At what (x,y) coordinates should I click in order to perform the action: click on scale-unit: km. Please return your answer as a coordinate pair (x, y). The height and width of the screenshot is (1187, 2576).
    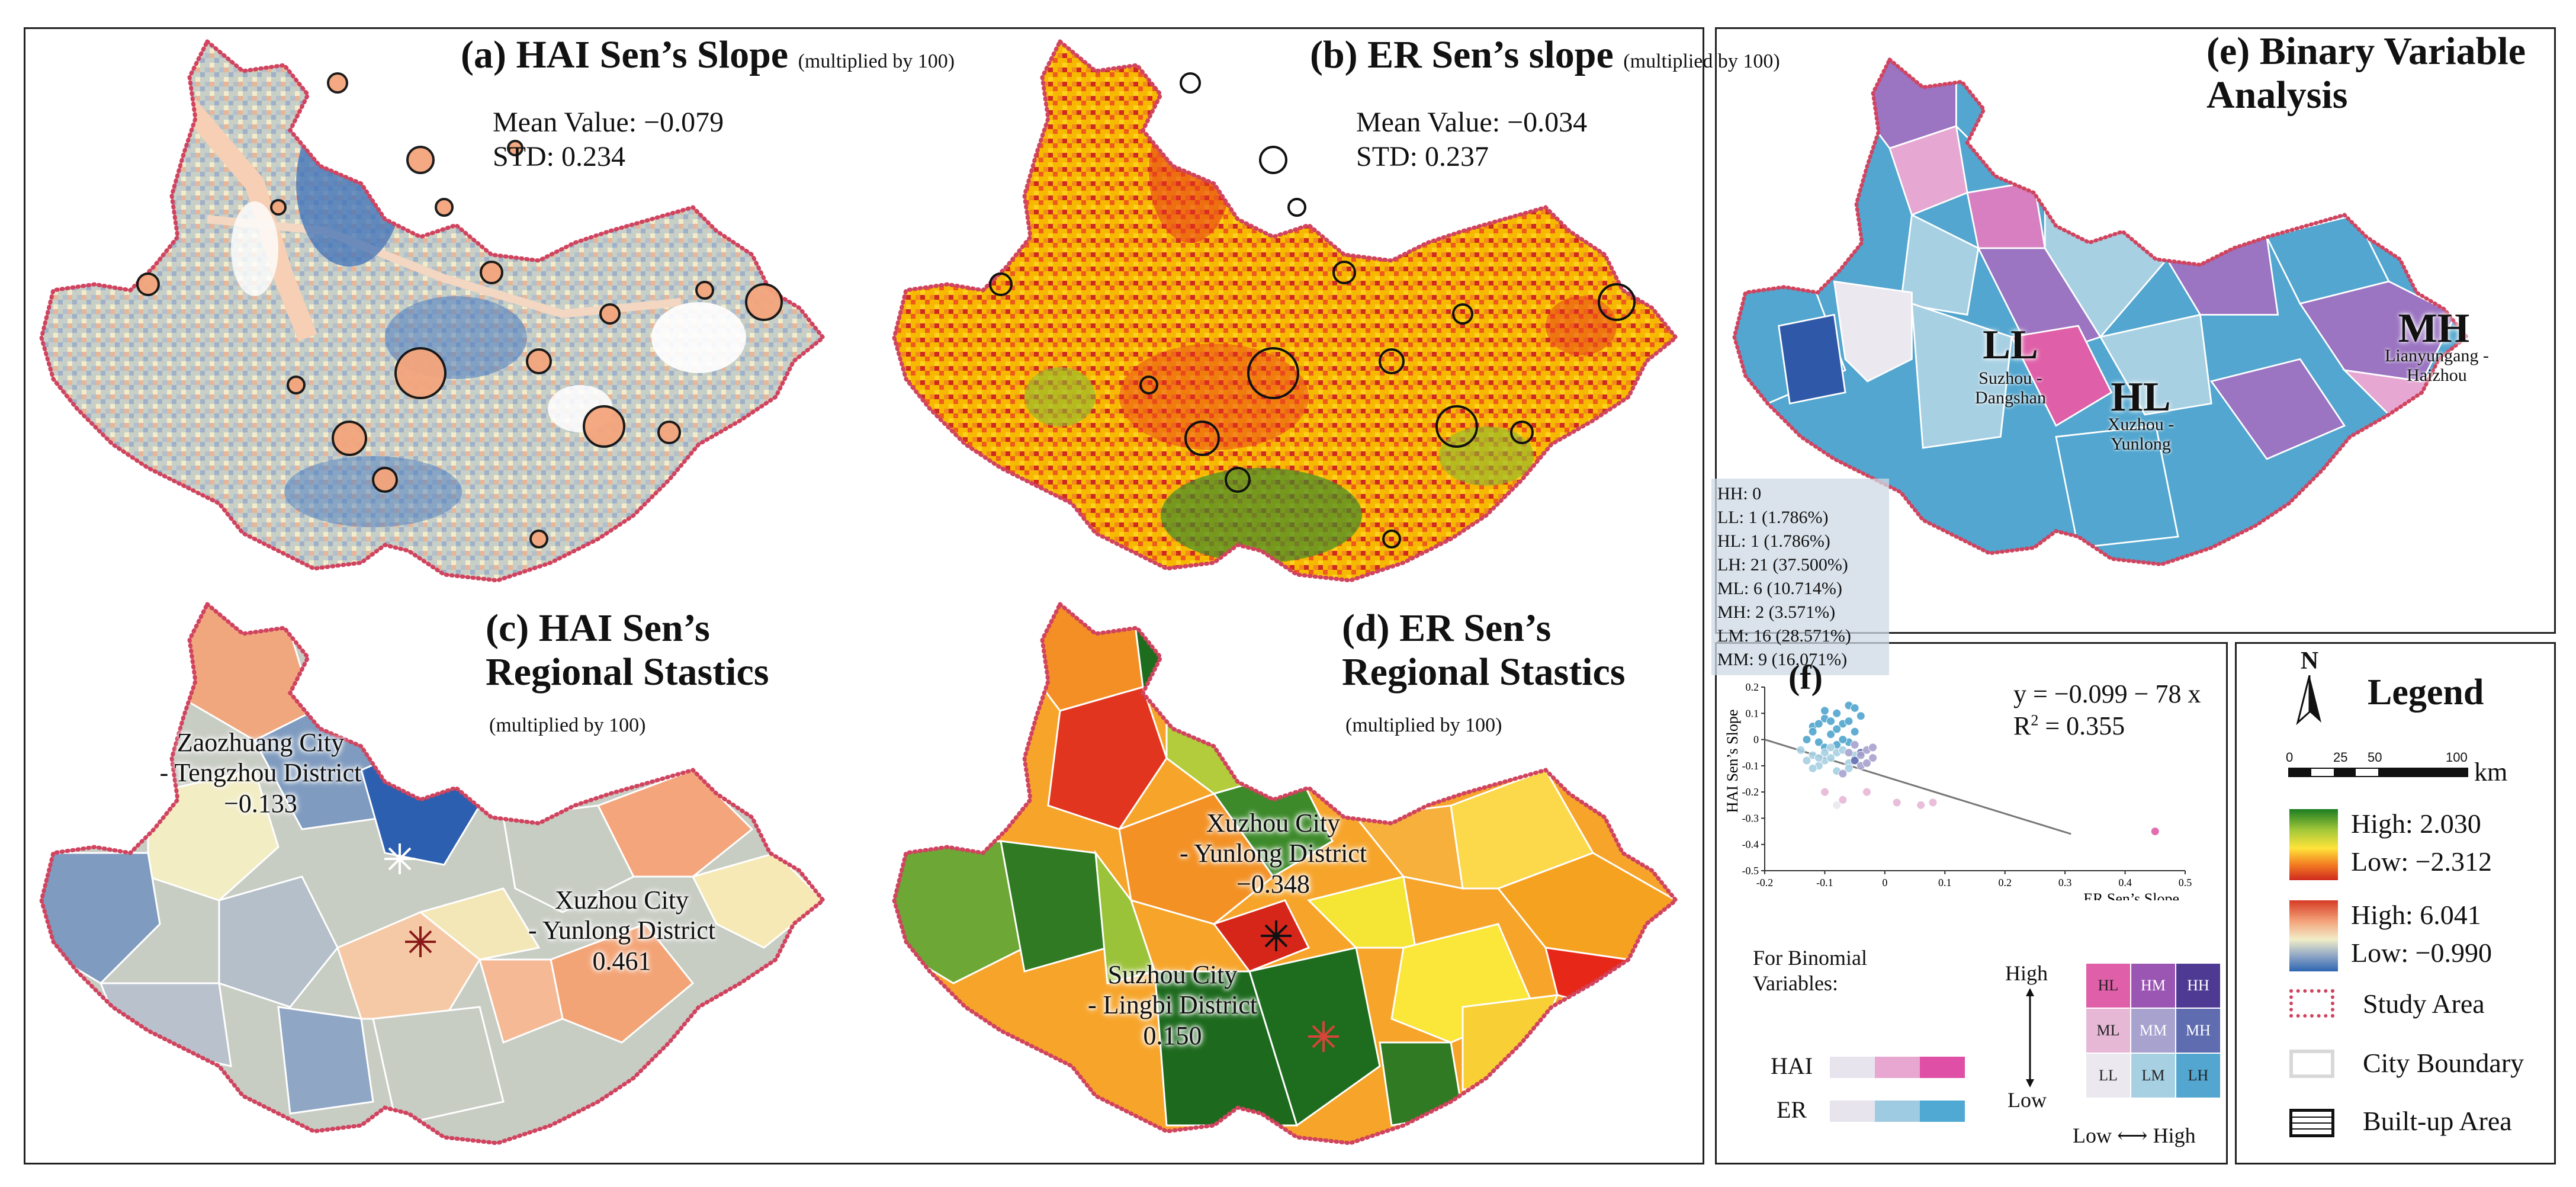
    Looking at the image, I should click on (2491, 772).